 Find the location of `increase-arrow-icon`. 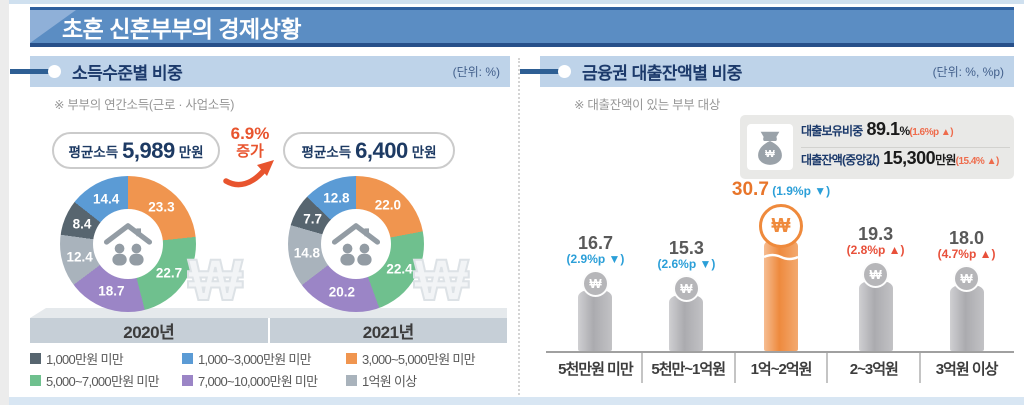

increase-arrow-icon is located at coordinates (248, 174).